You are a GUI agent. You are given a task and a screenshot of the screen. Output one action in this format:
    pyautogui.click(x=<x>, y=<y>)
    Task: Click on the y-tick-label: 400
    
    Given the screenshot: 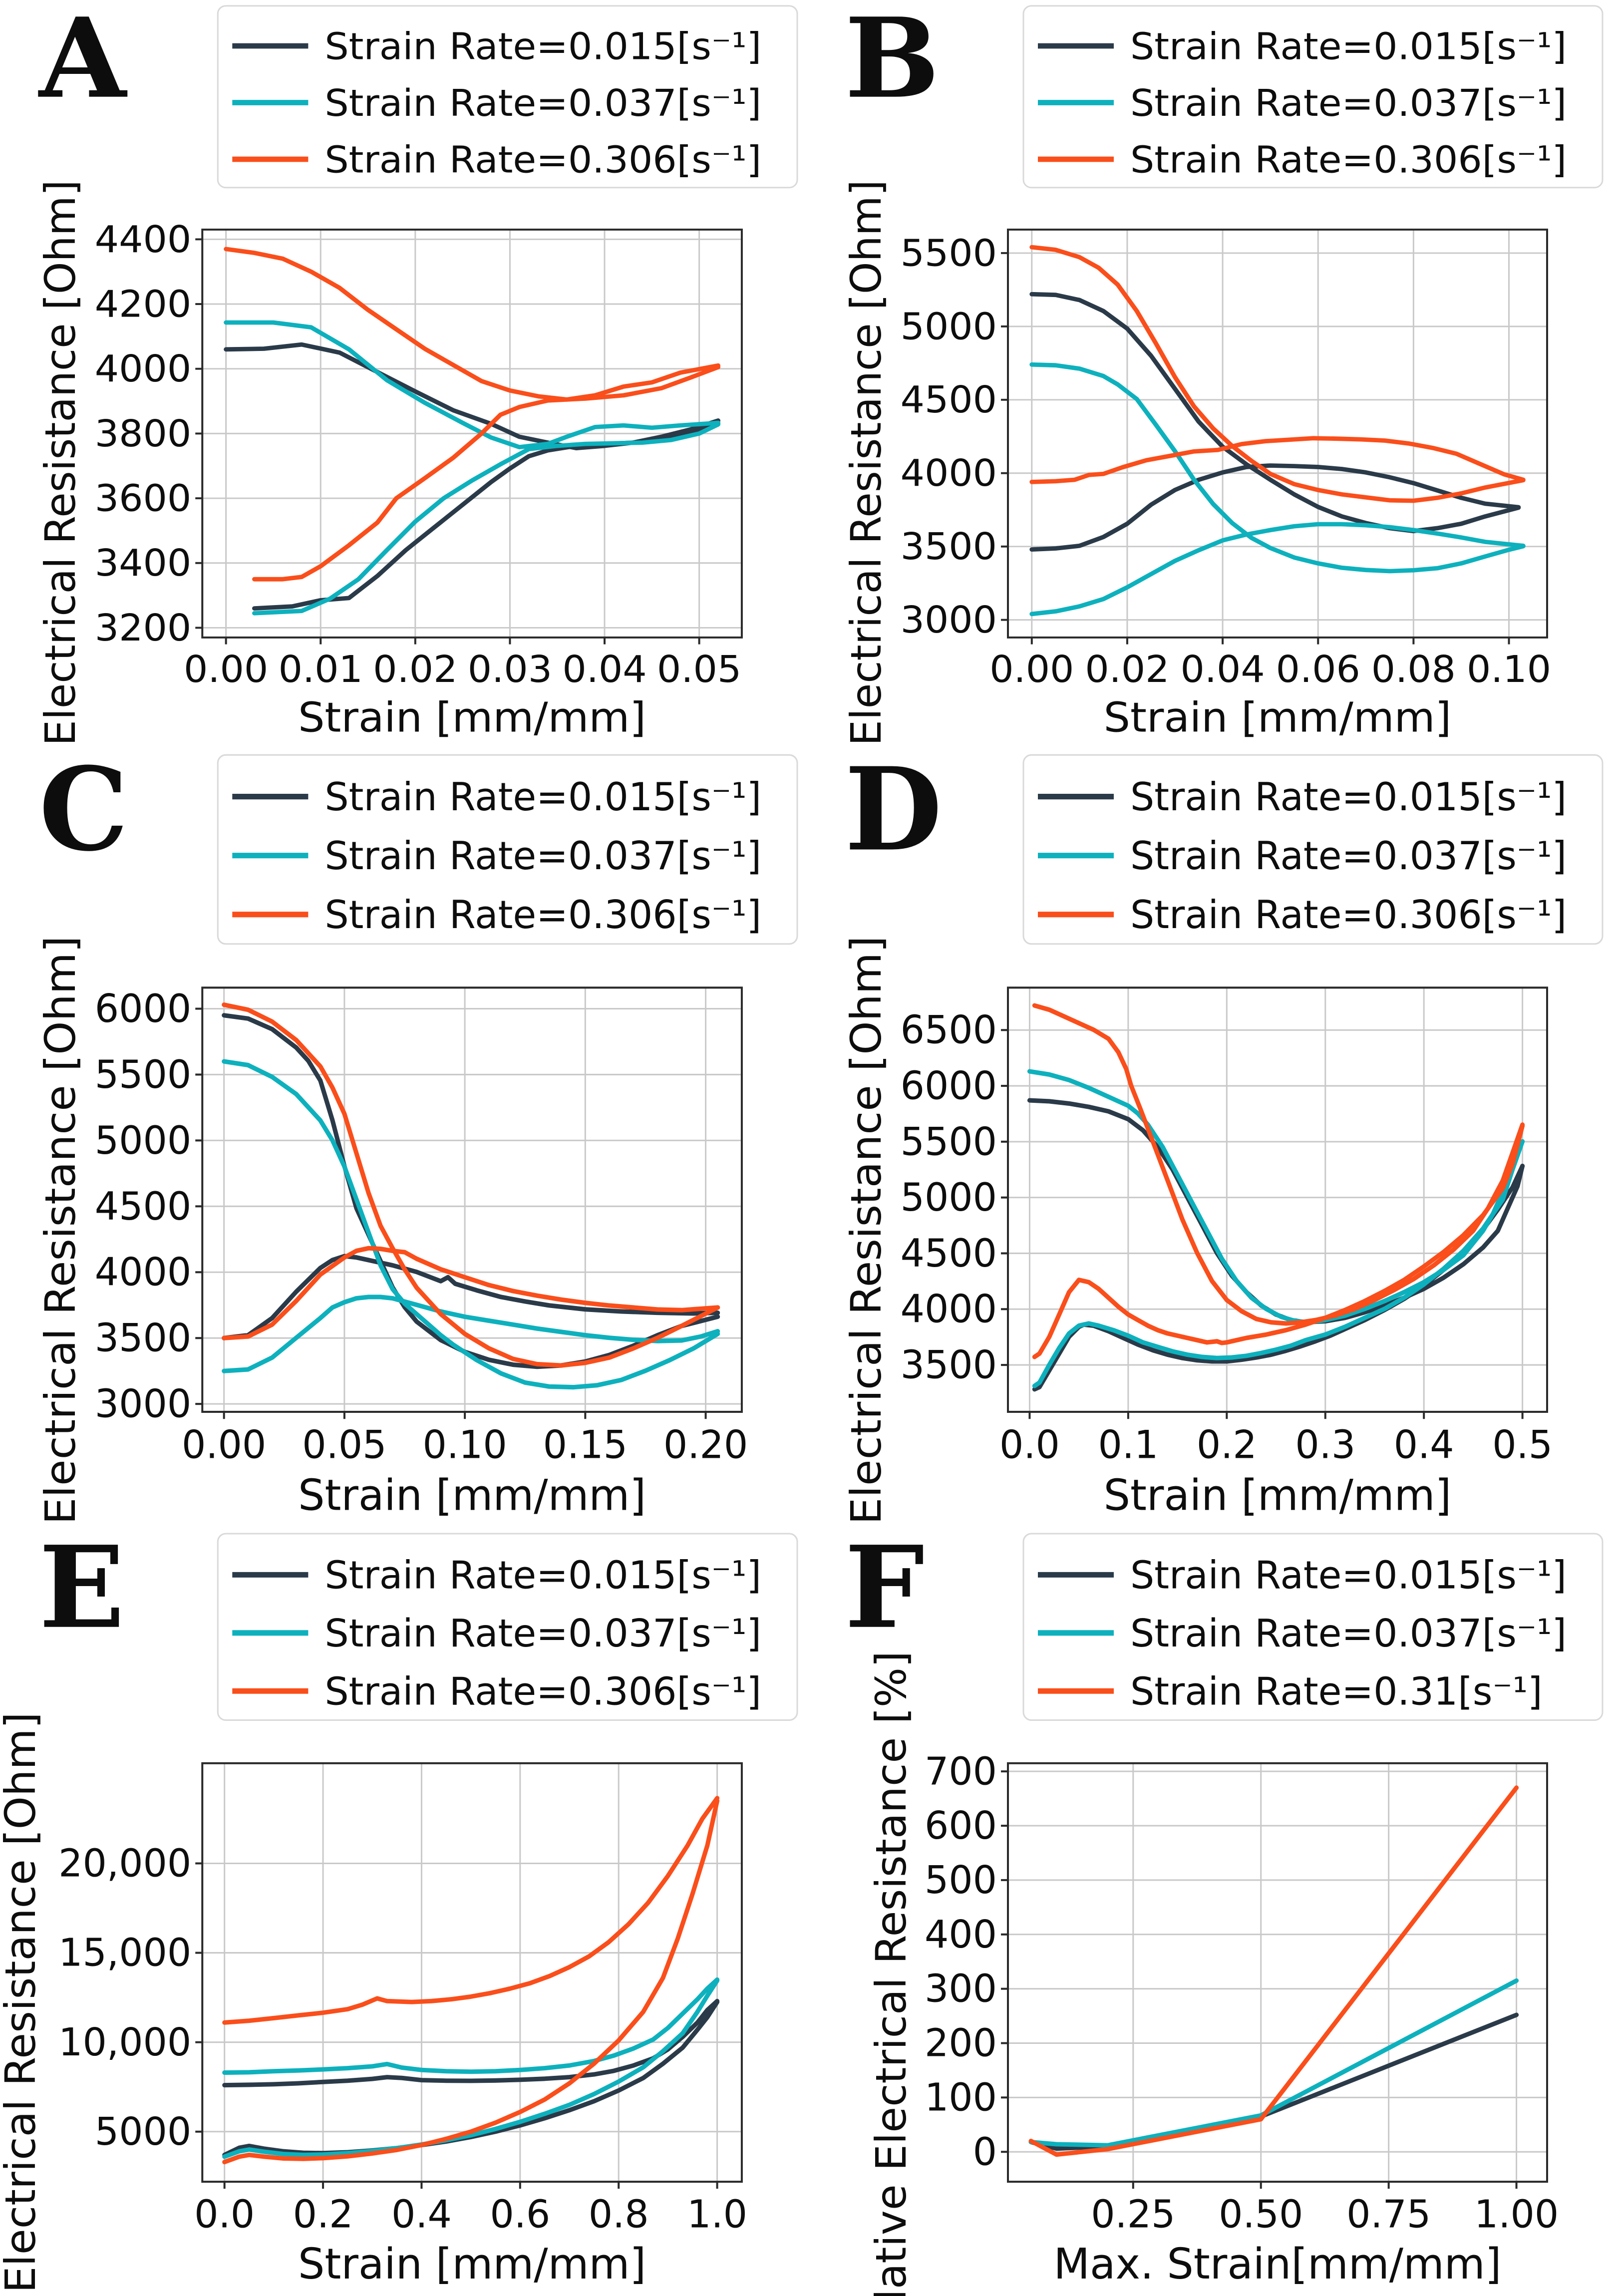 What is the action you would take?
    pyautogui.click(x=961, y=1934)
    